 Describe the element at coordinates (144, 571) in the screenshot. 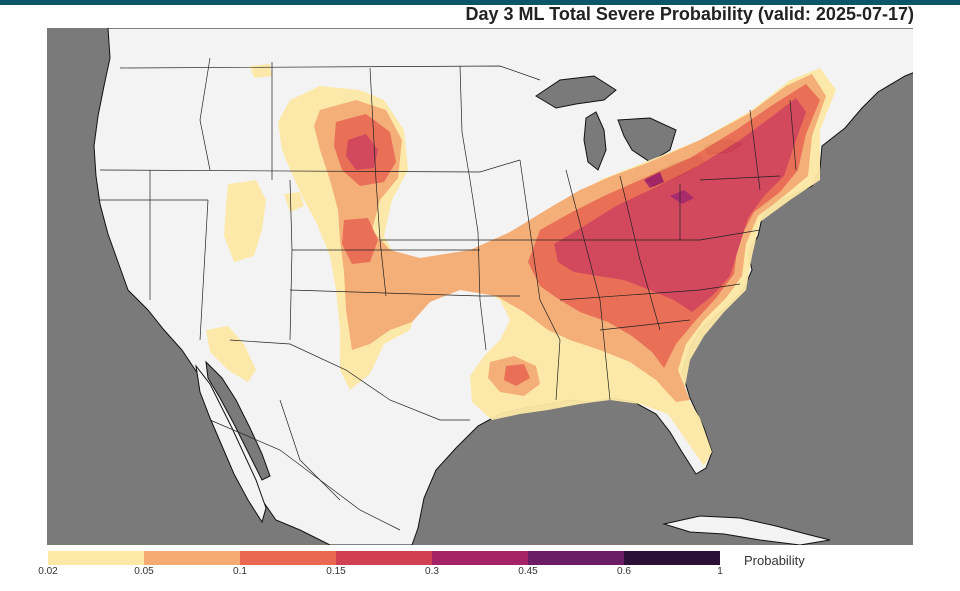

I see `colorbar-tick: 0.05` at that location.